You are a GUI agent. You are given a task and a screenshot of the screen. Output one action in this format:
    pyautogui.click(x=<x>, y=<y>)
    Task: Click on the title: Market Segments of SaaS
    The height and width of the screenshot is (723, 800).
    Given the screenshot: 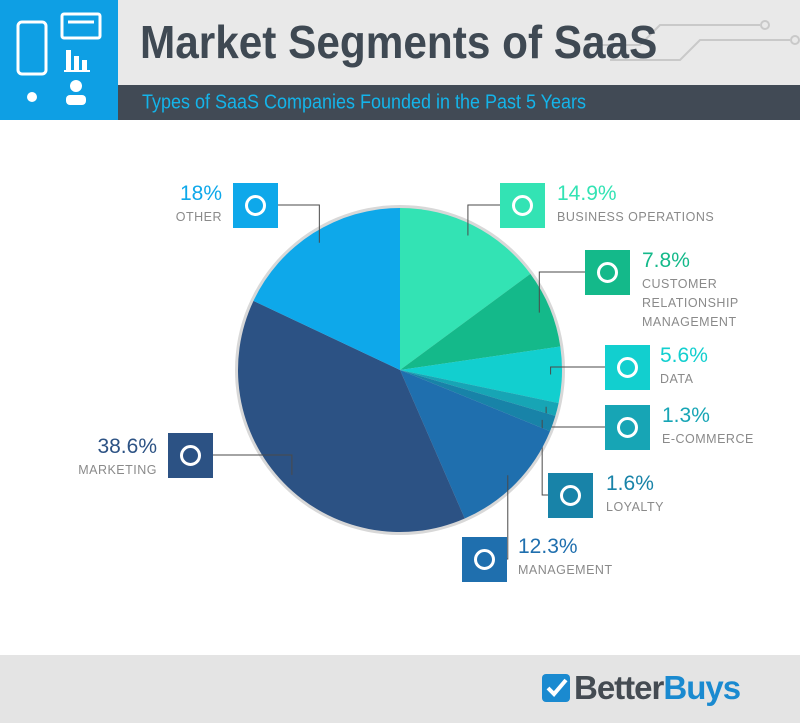 What is the action you would take?
    pyautogui.click(x=398, y=43)
    